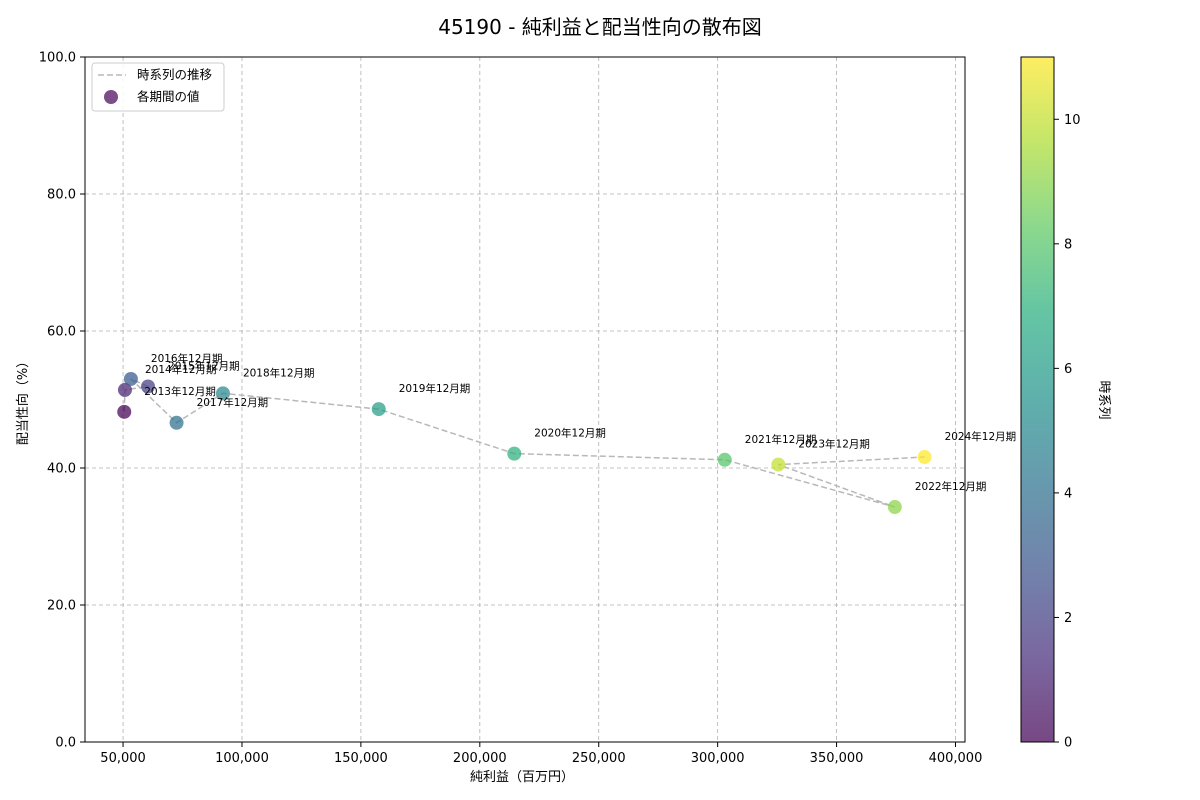 Image resolution: width=1200 pixels, height=800 pixels. Describe the element at coordinates (1037, 399) in the screenshot. I see `colorbar-gradient` at that location.